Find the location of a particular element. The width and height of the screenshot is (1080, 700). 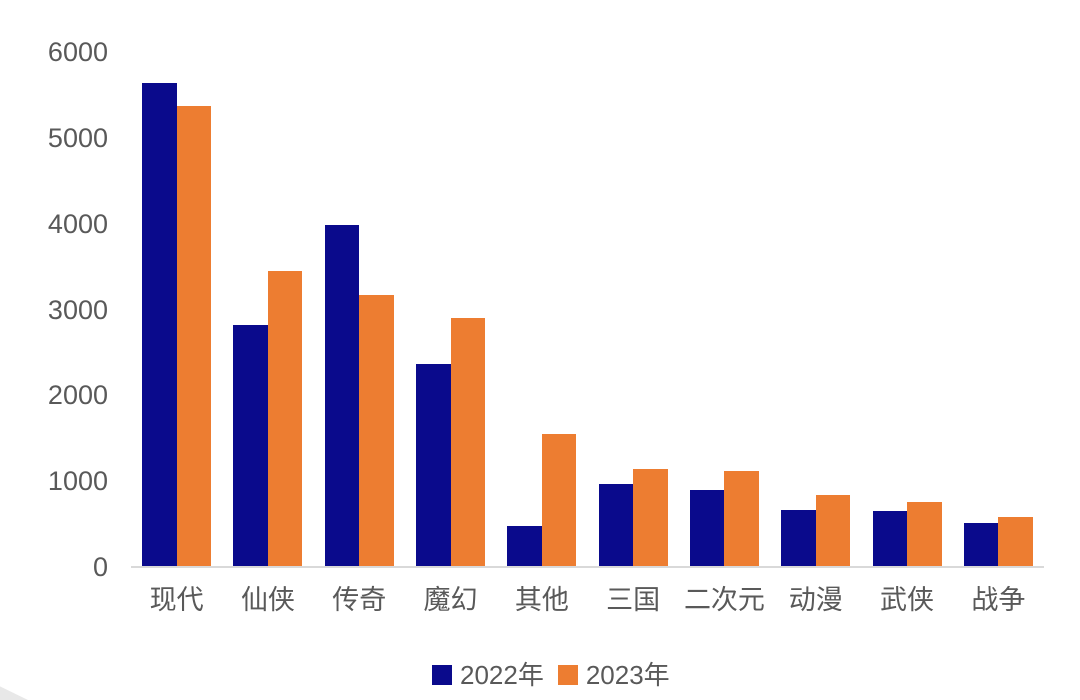

x-category-label: 动漫 is located at coordinates (815, 600).